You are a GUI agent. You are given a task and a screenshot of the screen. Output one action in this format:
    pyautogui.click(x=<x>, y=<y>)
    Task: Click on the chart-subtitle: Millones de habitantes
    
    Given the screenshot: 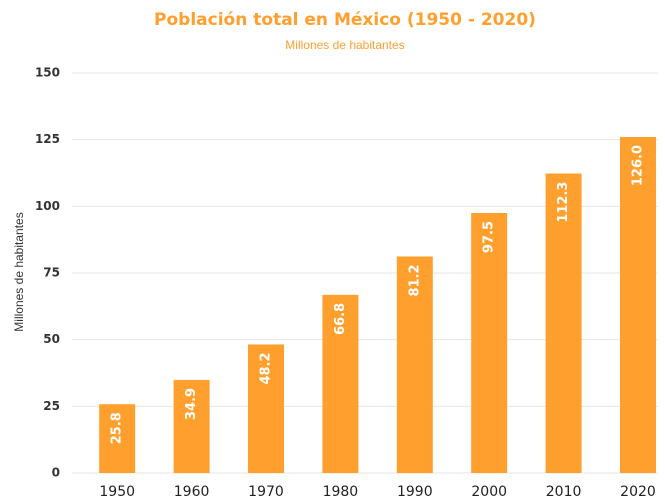 What is the action you would take?
    pyautogui.click(x=344, y=45)
    